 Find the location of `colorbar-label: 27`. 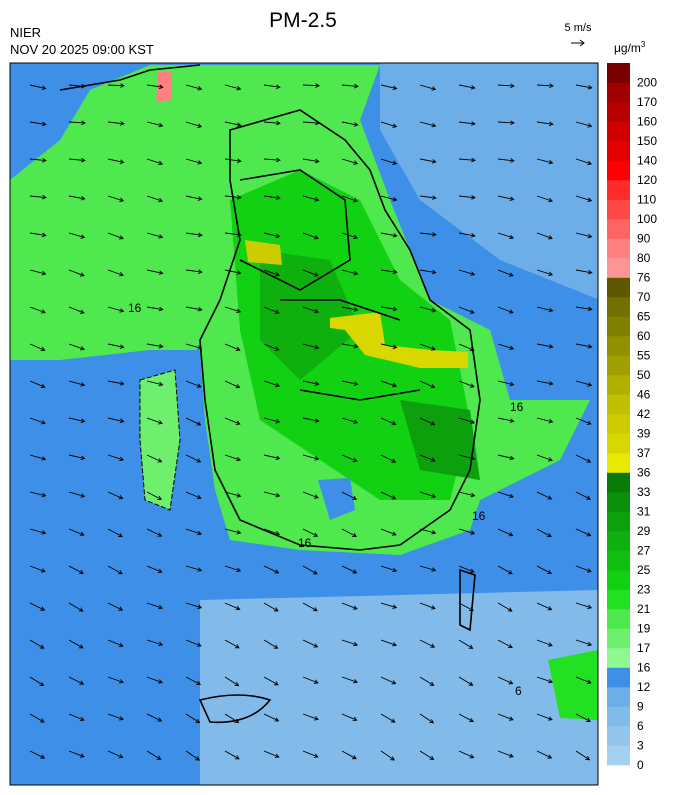

colorbar-label: 27 is located at coordinates (644, 551).